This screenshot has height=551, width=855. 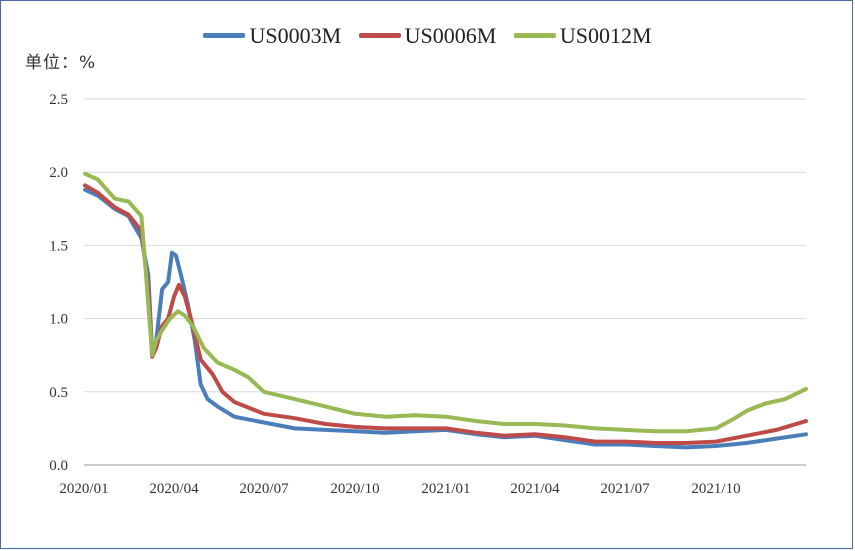 What do you see at coordinates (224, 35) in the screenshot?
I see `legend-swatch-us0003m` at bounding box center [224, 35].